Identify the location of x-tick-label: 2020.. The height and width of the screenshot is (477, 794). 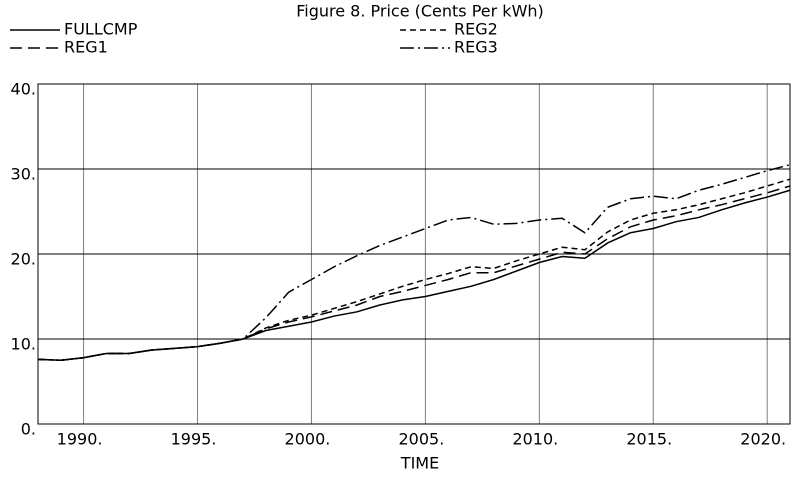
(763, 439).